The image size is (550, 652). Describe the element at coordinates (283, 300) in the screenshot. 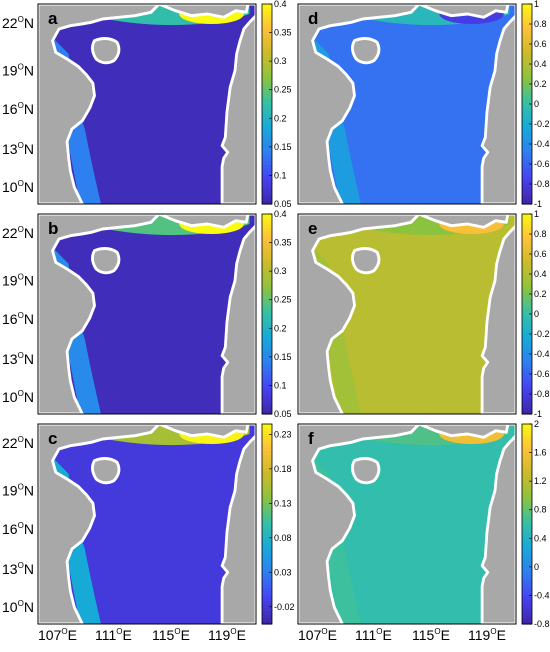

I see `colorbar-tick-label: 0.25` at that location.